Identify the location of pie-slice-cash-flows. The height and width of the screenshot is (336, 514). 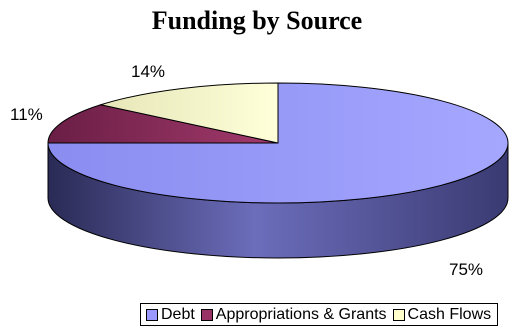
(188, 113).